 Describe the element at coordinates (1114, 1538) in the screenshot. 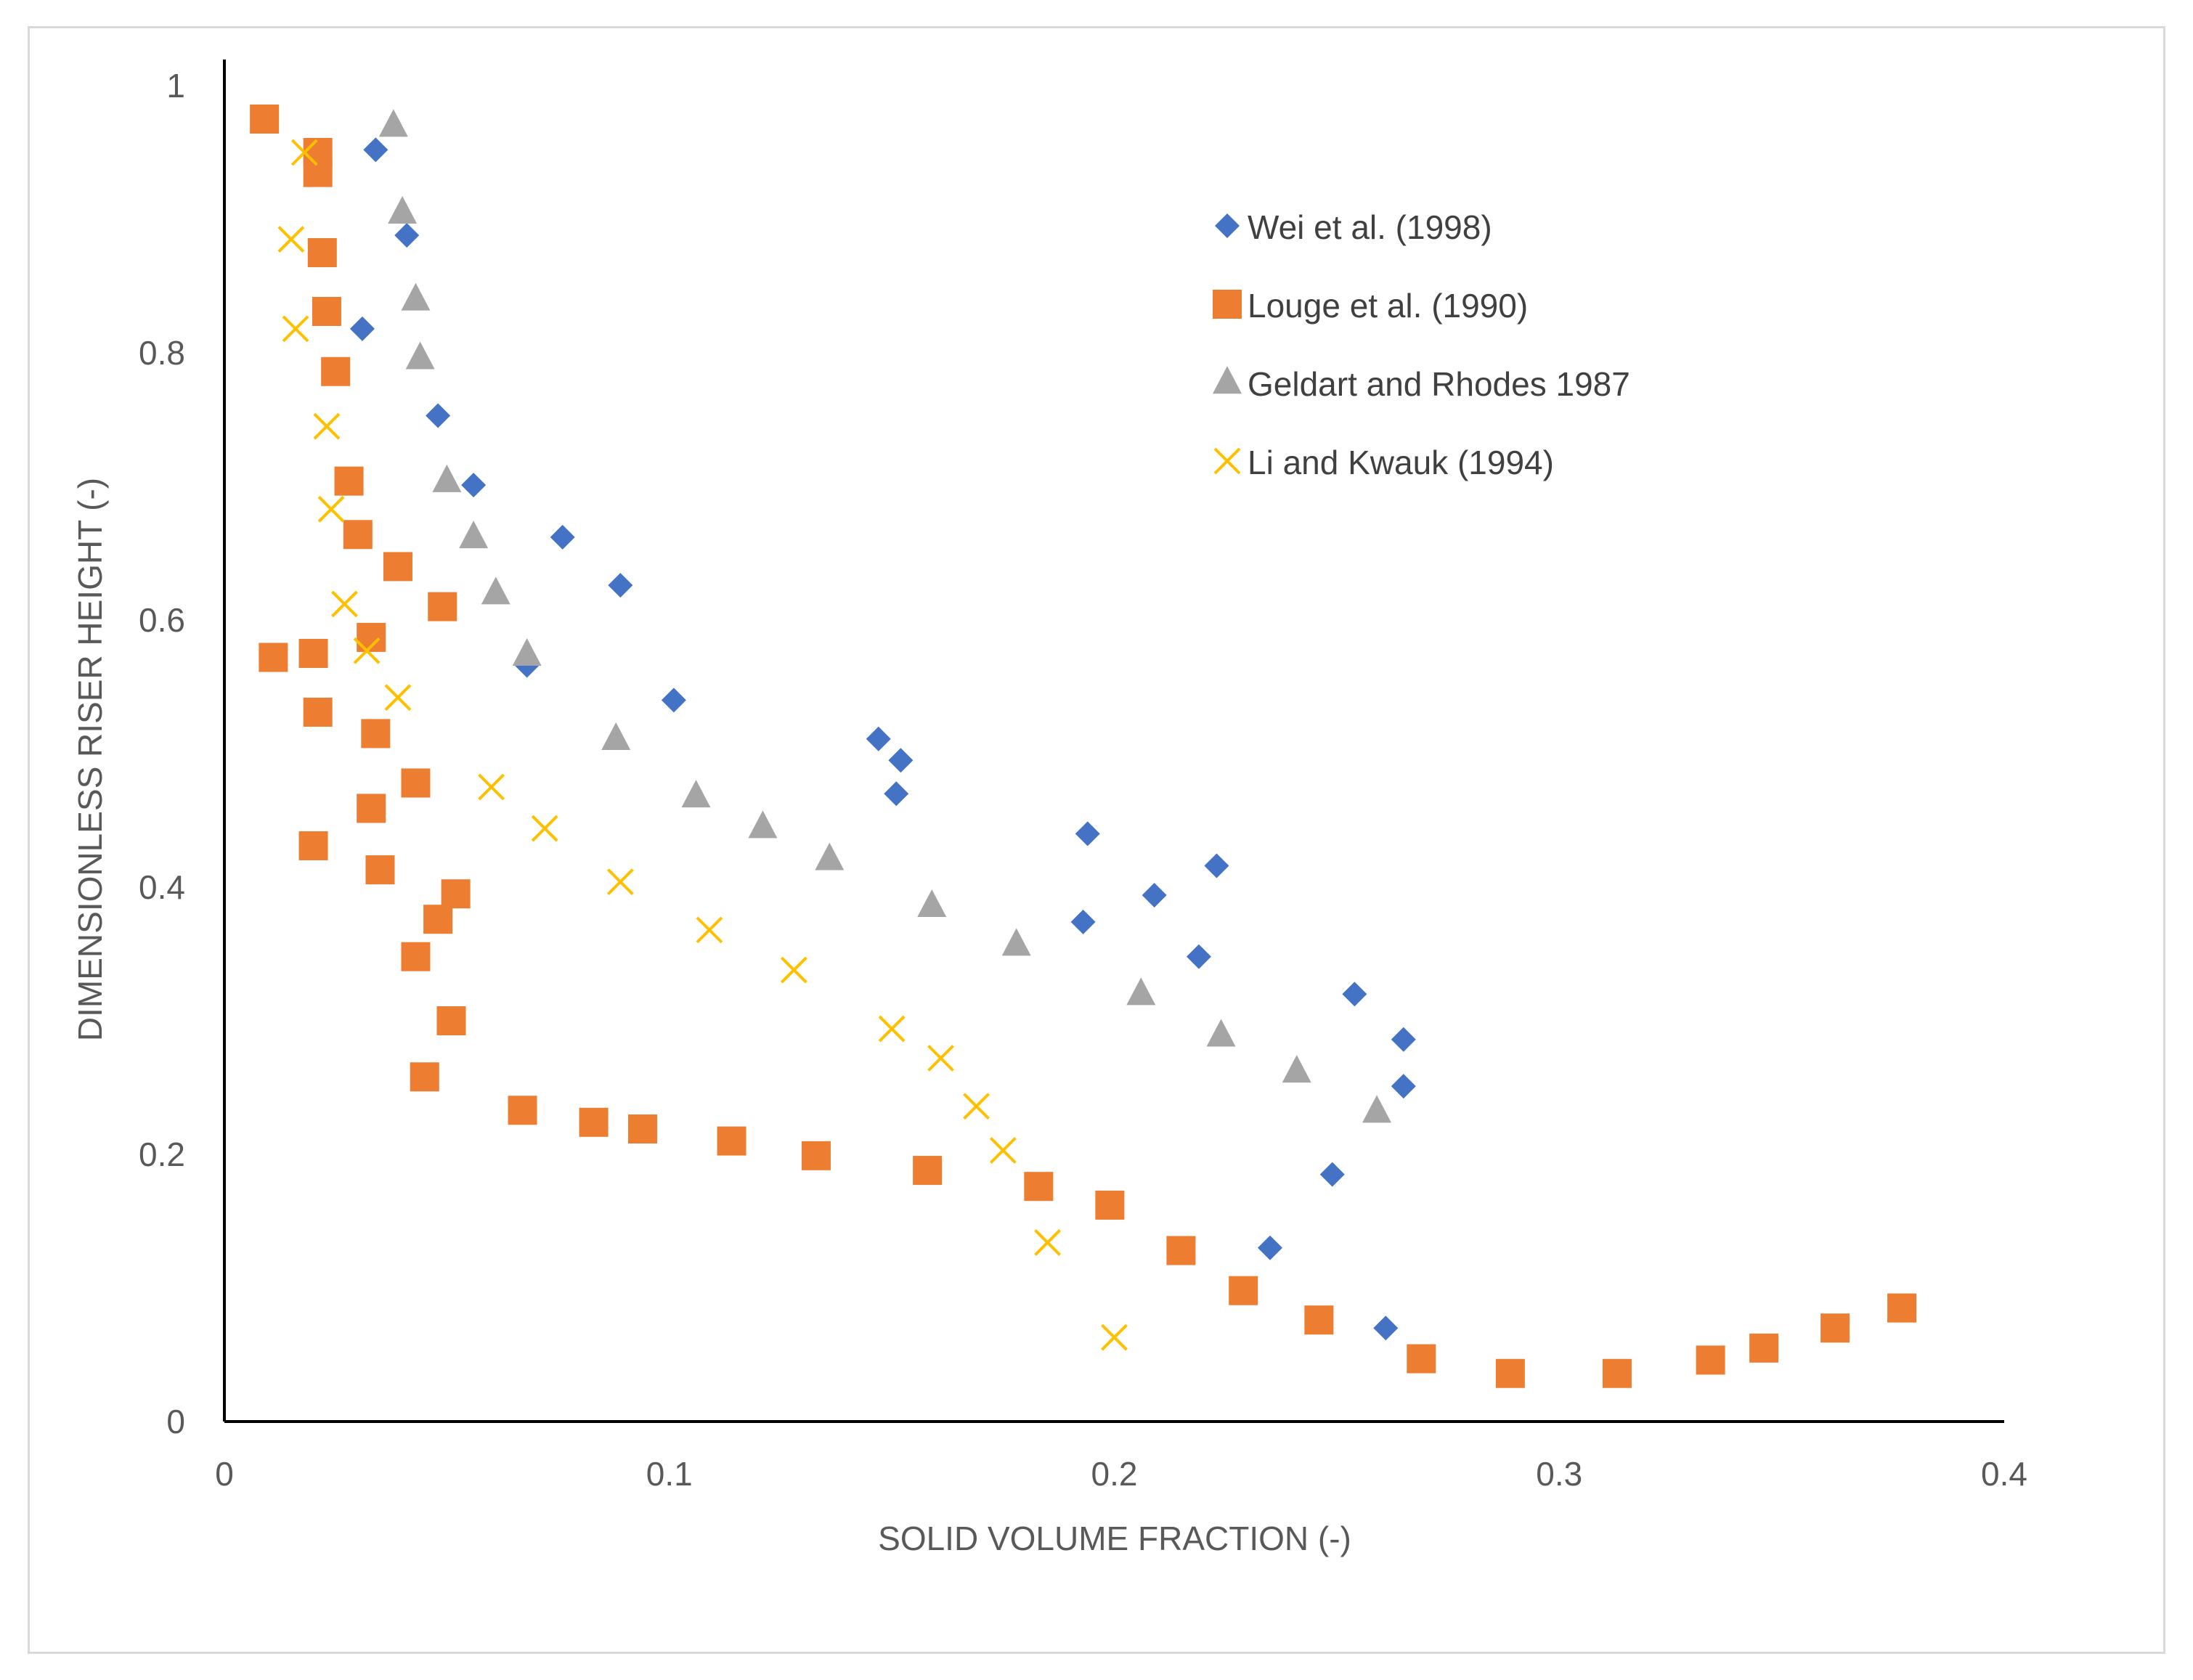

I see `x-axis-title: SOLID VOLUME FRACTION (-)` at that location.